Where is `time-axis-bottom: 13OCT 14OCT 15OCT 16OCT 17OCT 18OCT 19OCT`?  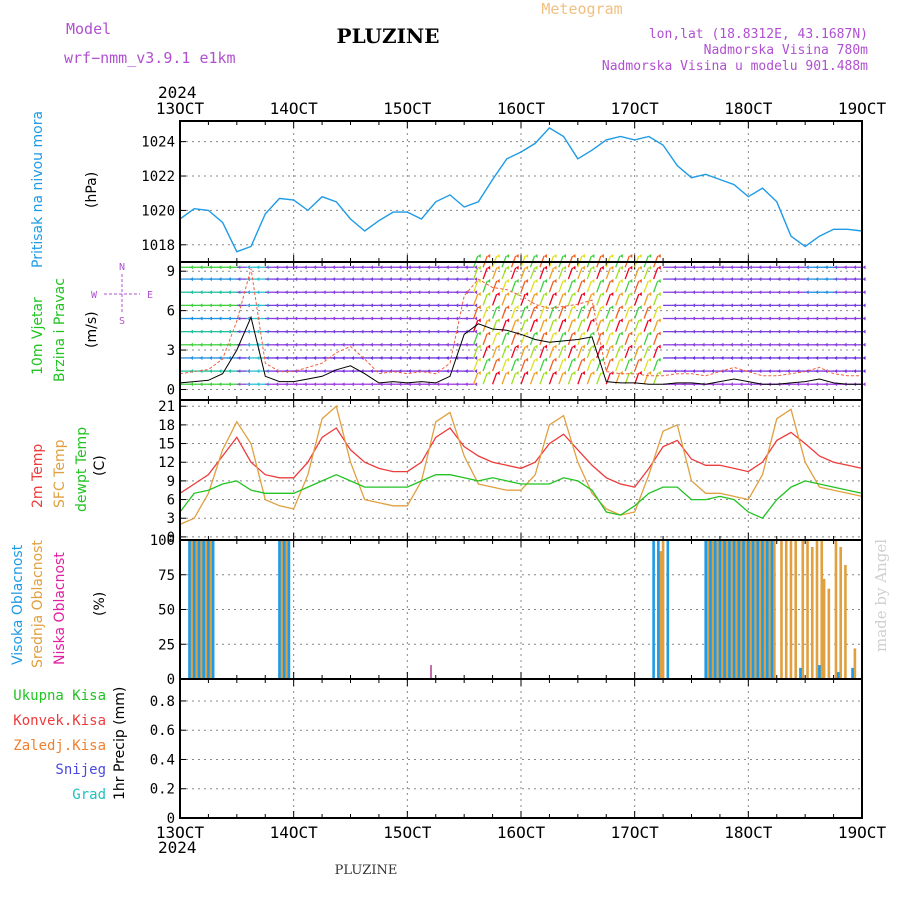
time-axis-bottom: 13OCT 14OCT 15OCT 16OCT 17OCT 18OCT 19OCT is located at coordinates (521, 832).